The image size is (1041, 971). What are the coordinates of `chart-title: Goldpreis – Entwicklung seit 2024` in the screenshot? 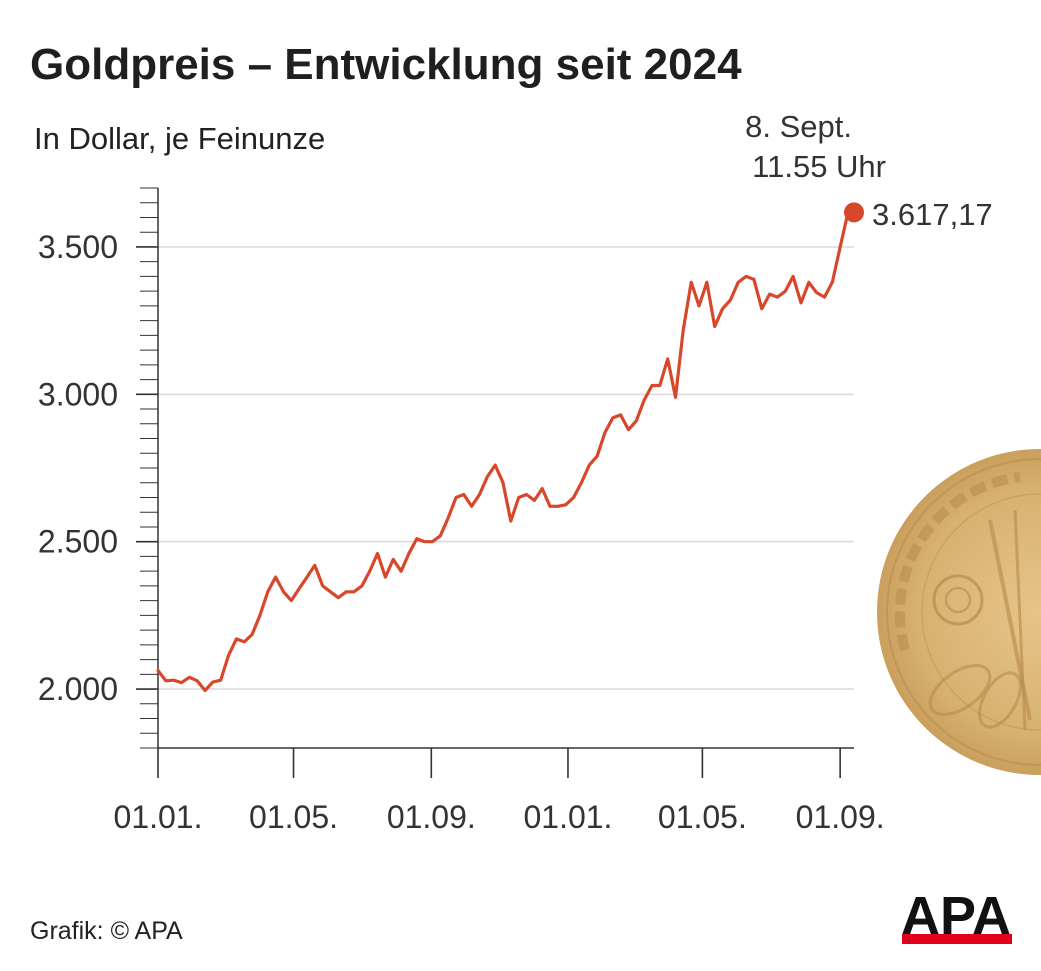 It's located at (386, 64).